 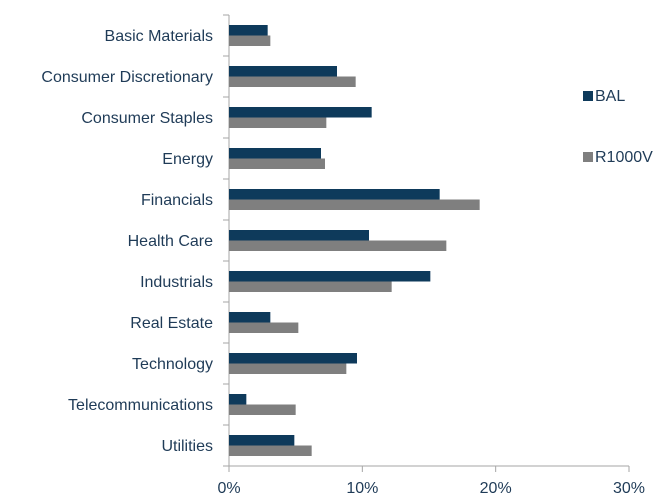 I want to click on legend-swatch-bal, so click(x=588, y=96).